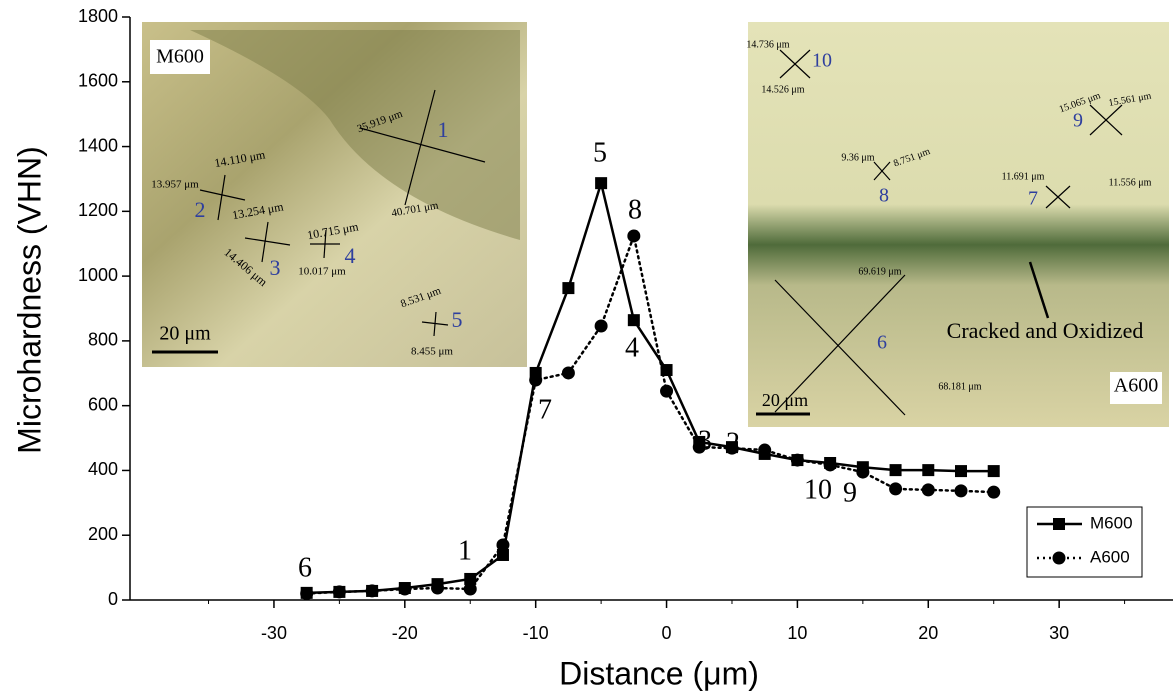 The height and width of the screenshot is (695, 1173). I want to click on x-tick-label: 0, so click(667, 633).